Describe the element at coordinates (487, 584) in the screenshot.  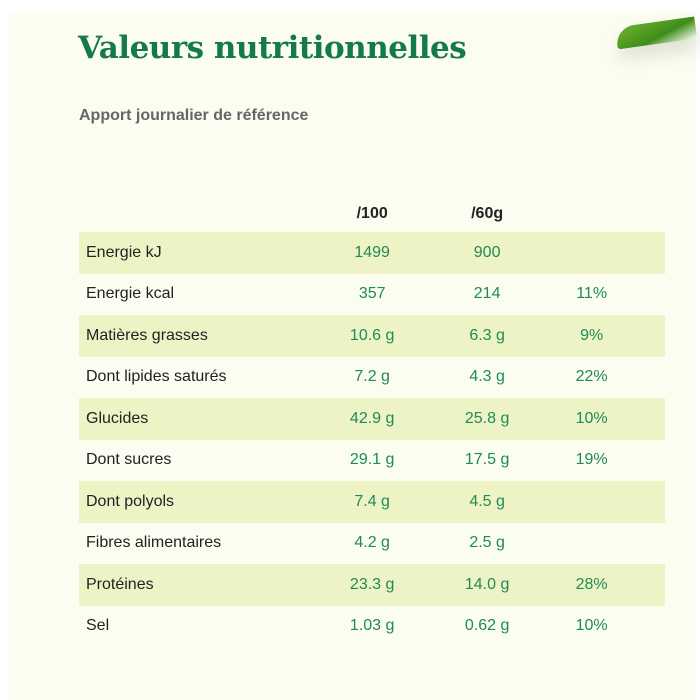
I see `value-per60: 14.0 g` at that location.